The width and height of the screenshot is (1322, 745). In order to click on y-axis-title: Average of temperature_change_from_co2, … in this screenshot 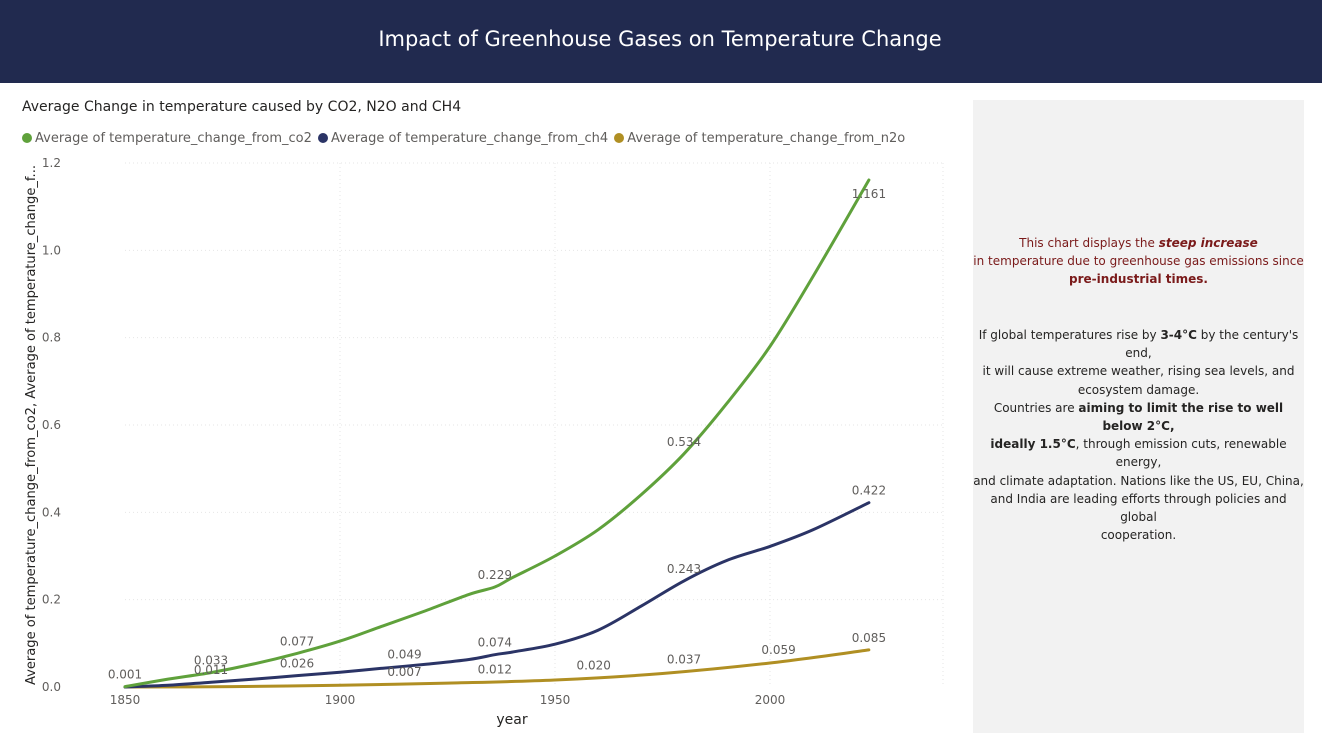, I will do `click(31, 425)`.